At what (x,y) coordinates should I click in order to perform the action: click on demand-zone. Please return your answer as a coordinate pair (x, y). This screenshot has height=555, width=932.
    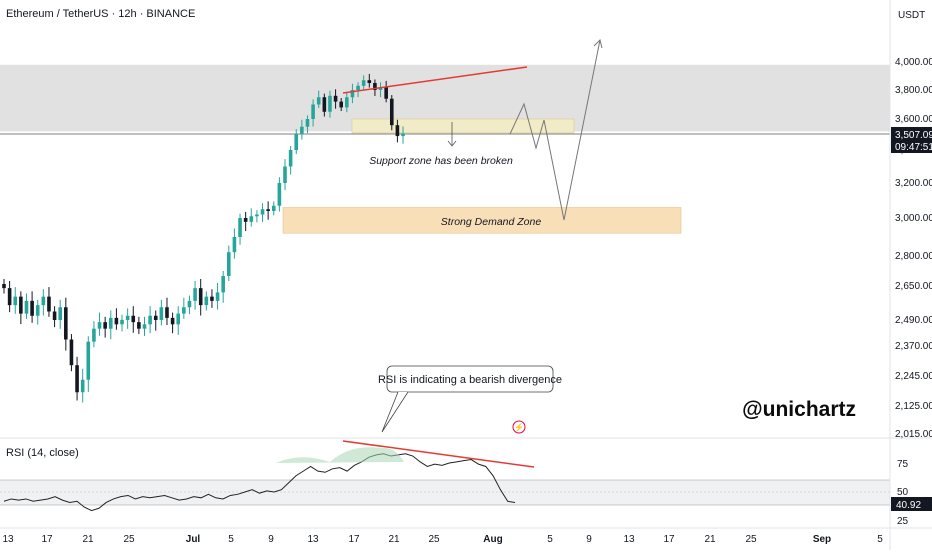
    Looking at the image, I should click on (482, 220).